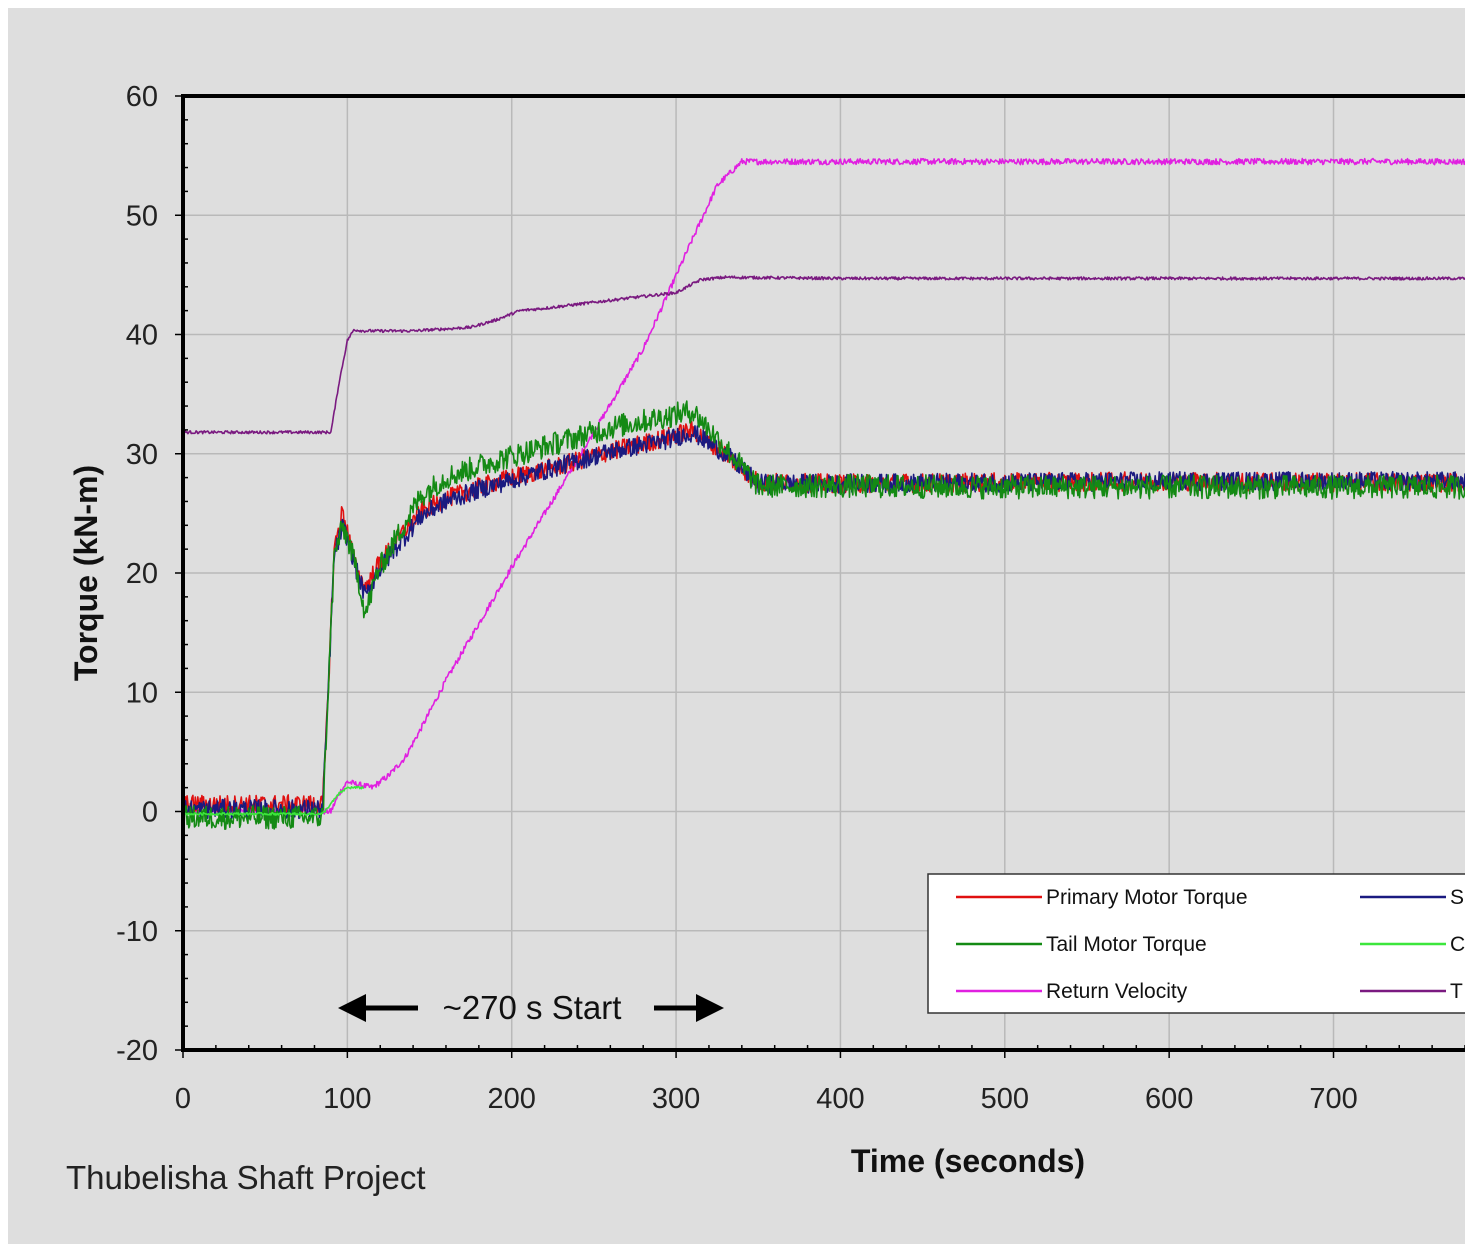 The image size is (1465, 1246). Describe the element at coordinates (824, 355) in the screenshot. I see `series-line-t` at that location.